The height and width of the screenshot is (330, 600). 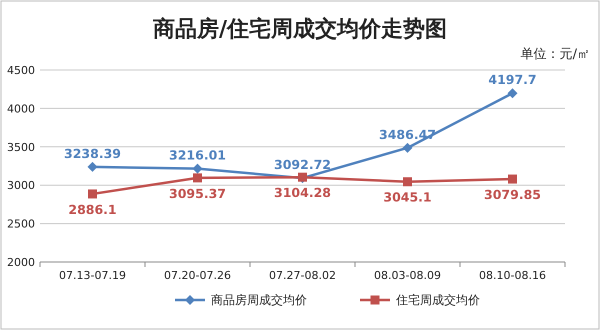 I want to click on data-label: 3095.37, so click(x=197, y=193).